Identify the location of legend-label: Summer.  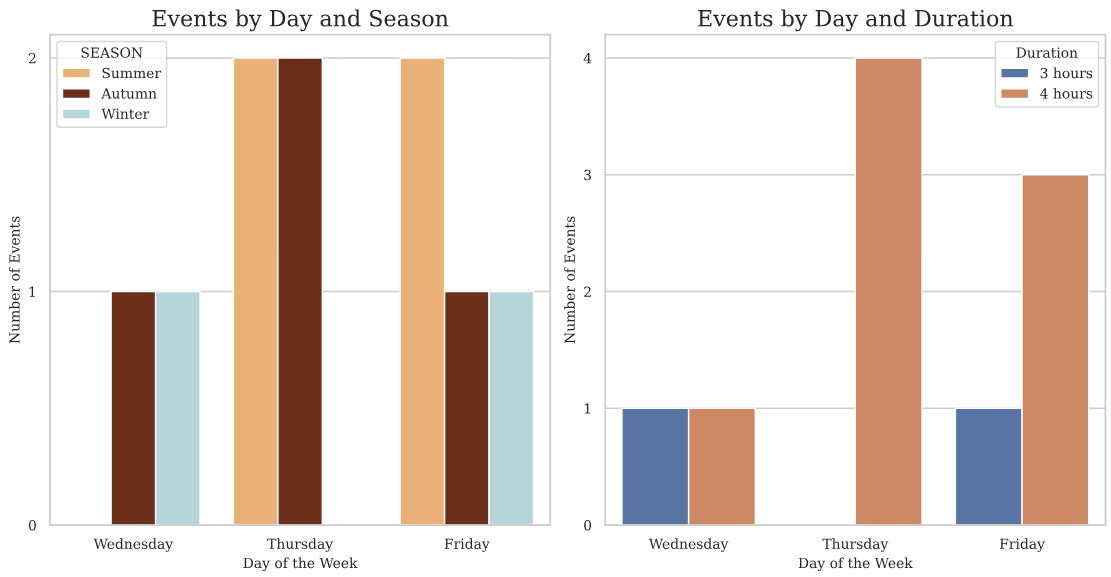
(132, 73).